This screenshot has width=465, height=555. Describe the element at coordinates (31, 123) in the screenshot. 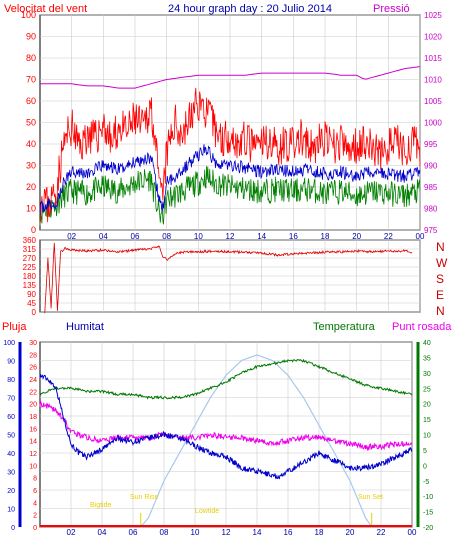

I see `panel1-y-tick-left: 50` at that location.